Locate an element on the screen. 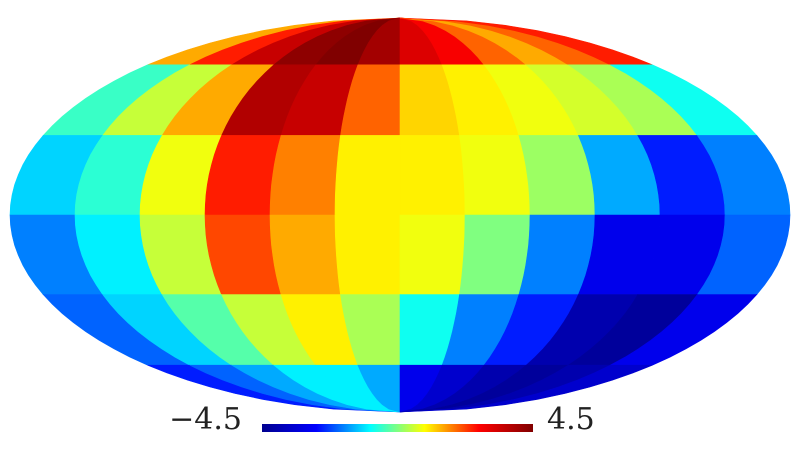  colorbar-tick-label: 4.5 is located at coordinates (571, 419).